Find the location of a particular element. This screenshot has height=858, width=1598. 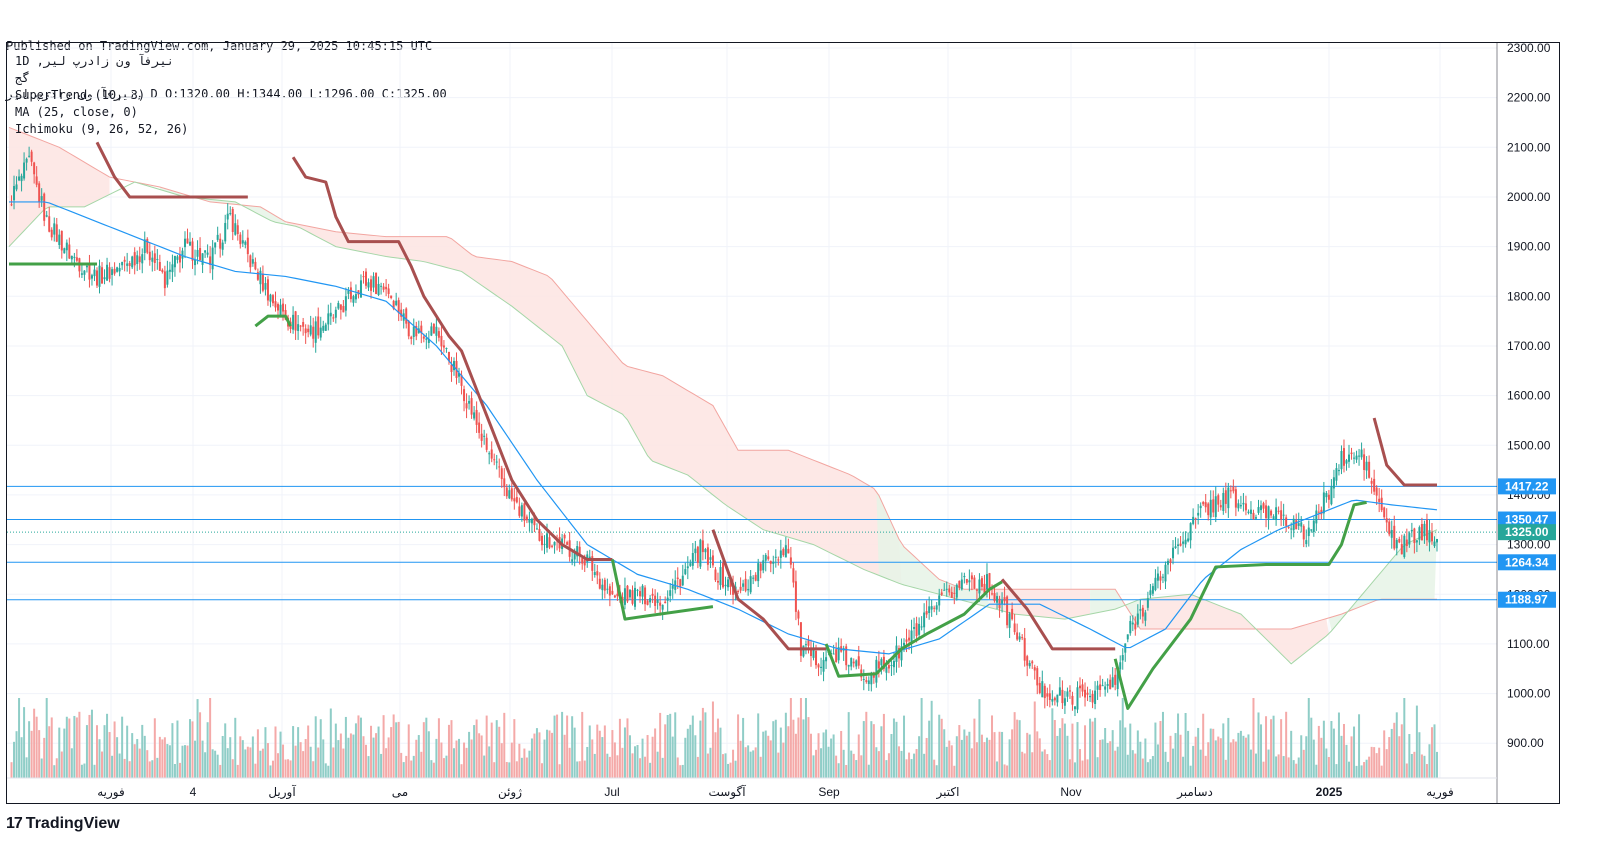

last-price-badge is located at coordinates (1527, 532).